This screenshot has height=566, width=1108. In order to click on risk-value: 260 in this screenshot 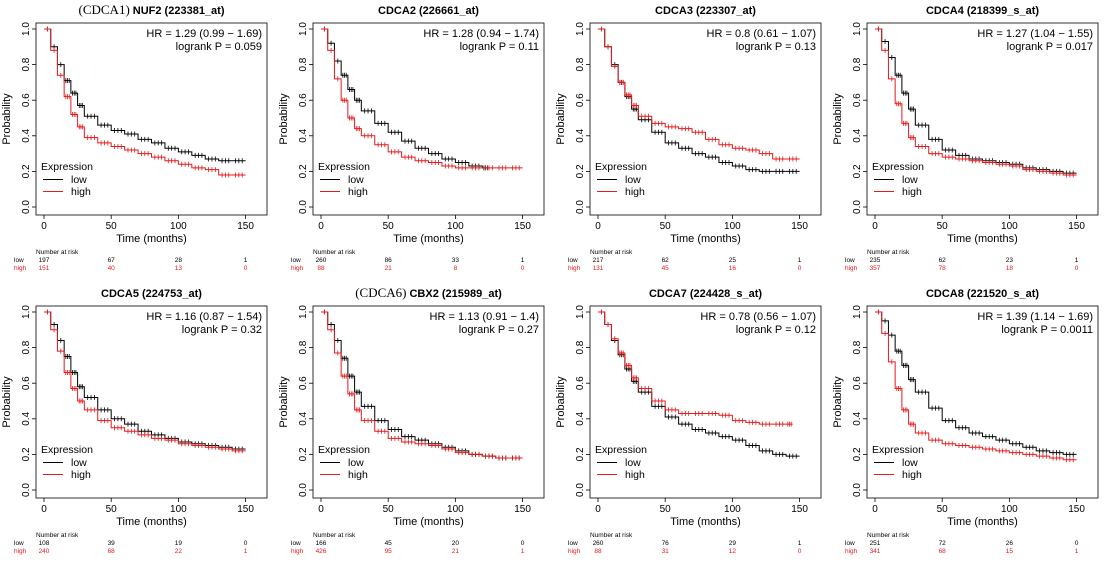, I will do `click(598, 543)`.